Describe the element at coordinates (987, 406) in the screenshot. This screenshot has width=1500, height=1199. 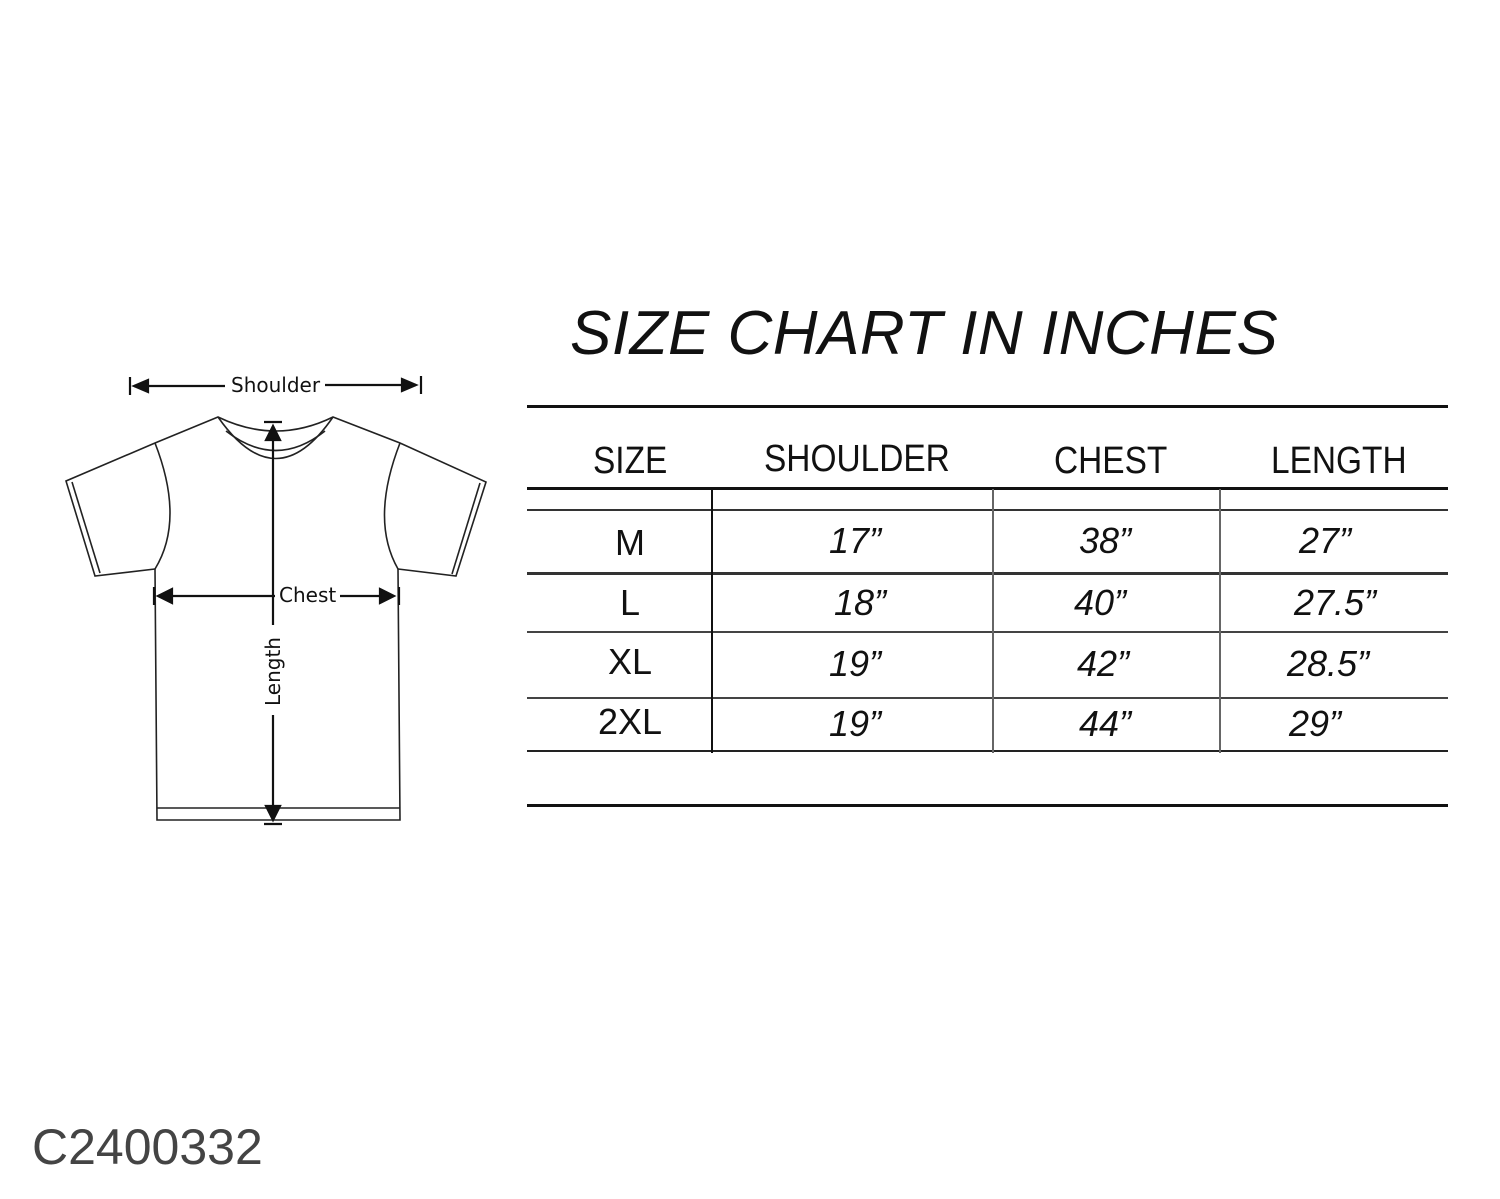
I see `table-top-rule` at that location.